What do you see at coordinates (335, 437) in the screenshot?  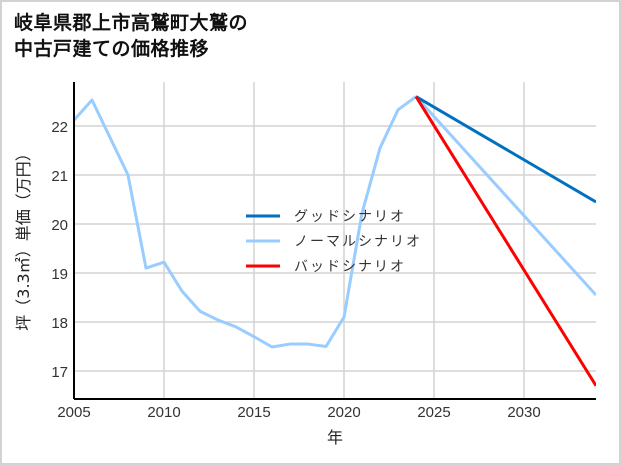 I see `x-axis-label: 年` at bounding box center [335, 437].